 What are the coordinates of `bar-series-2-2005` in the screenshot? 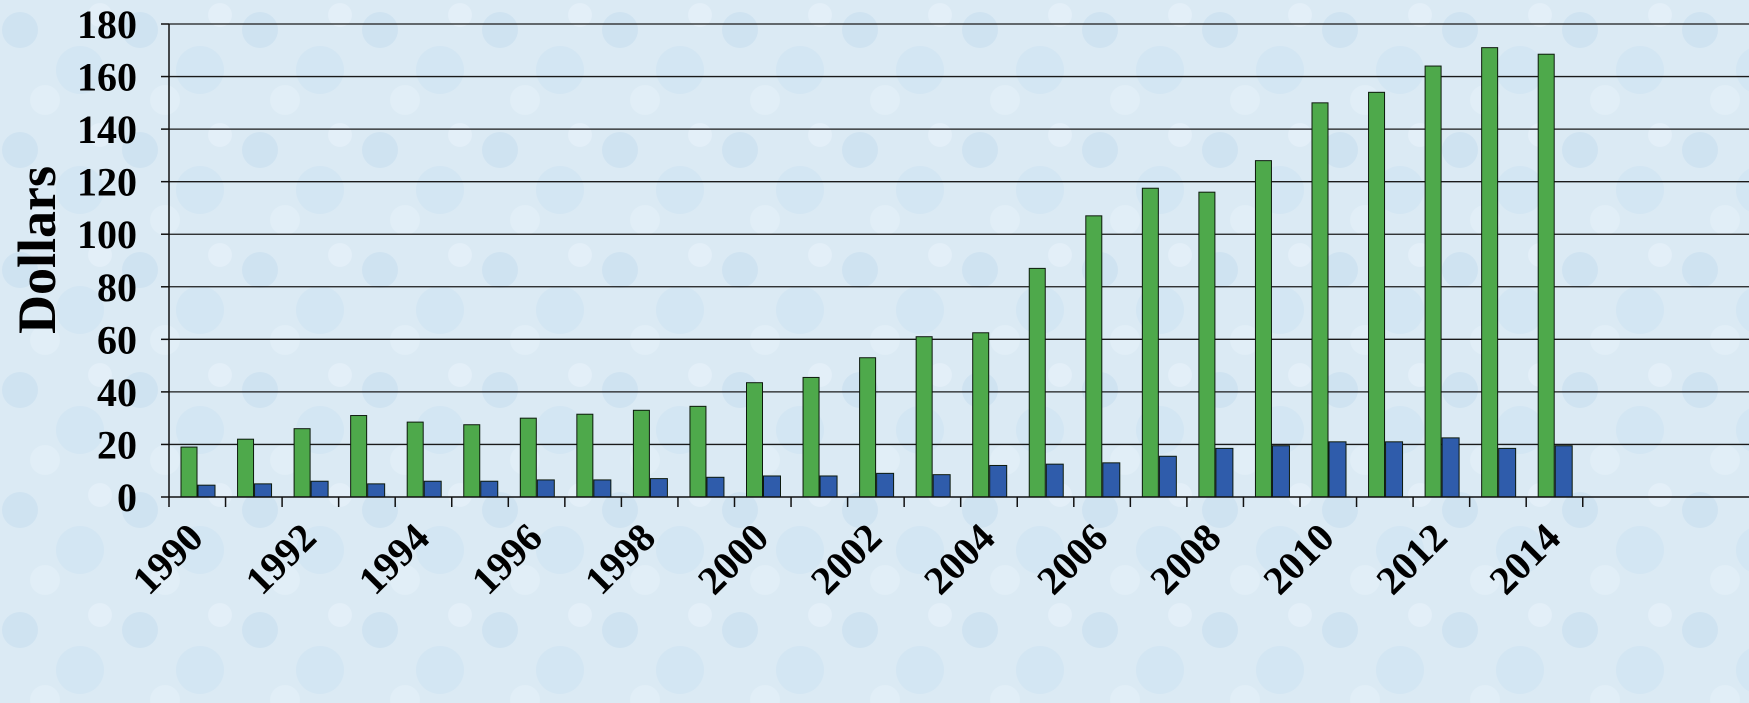 It's located at (1054, 480).